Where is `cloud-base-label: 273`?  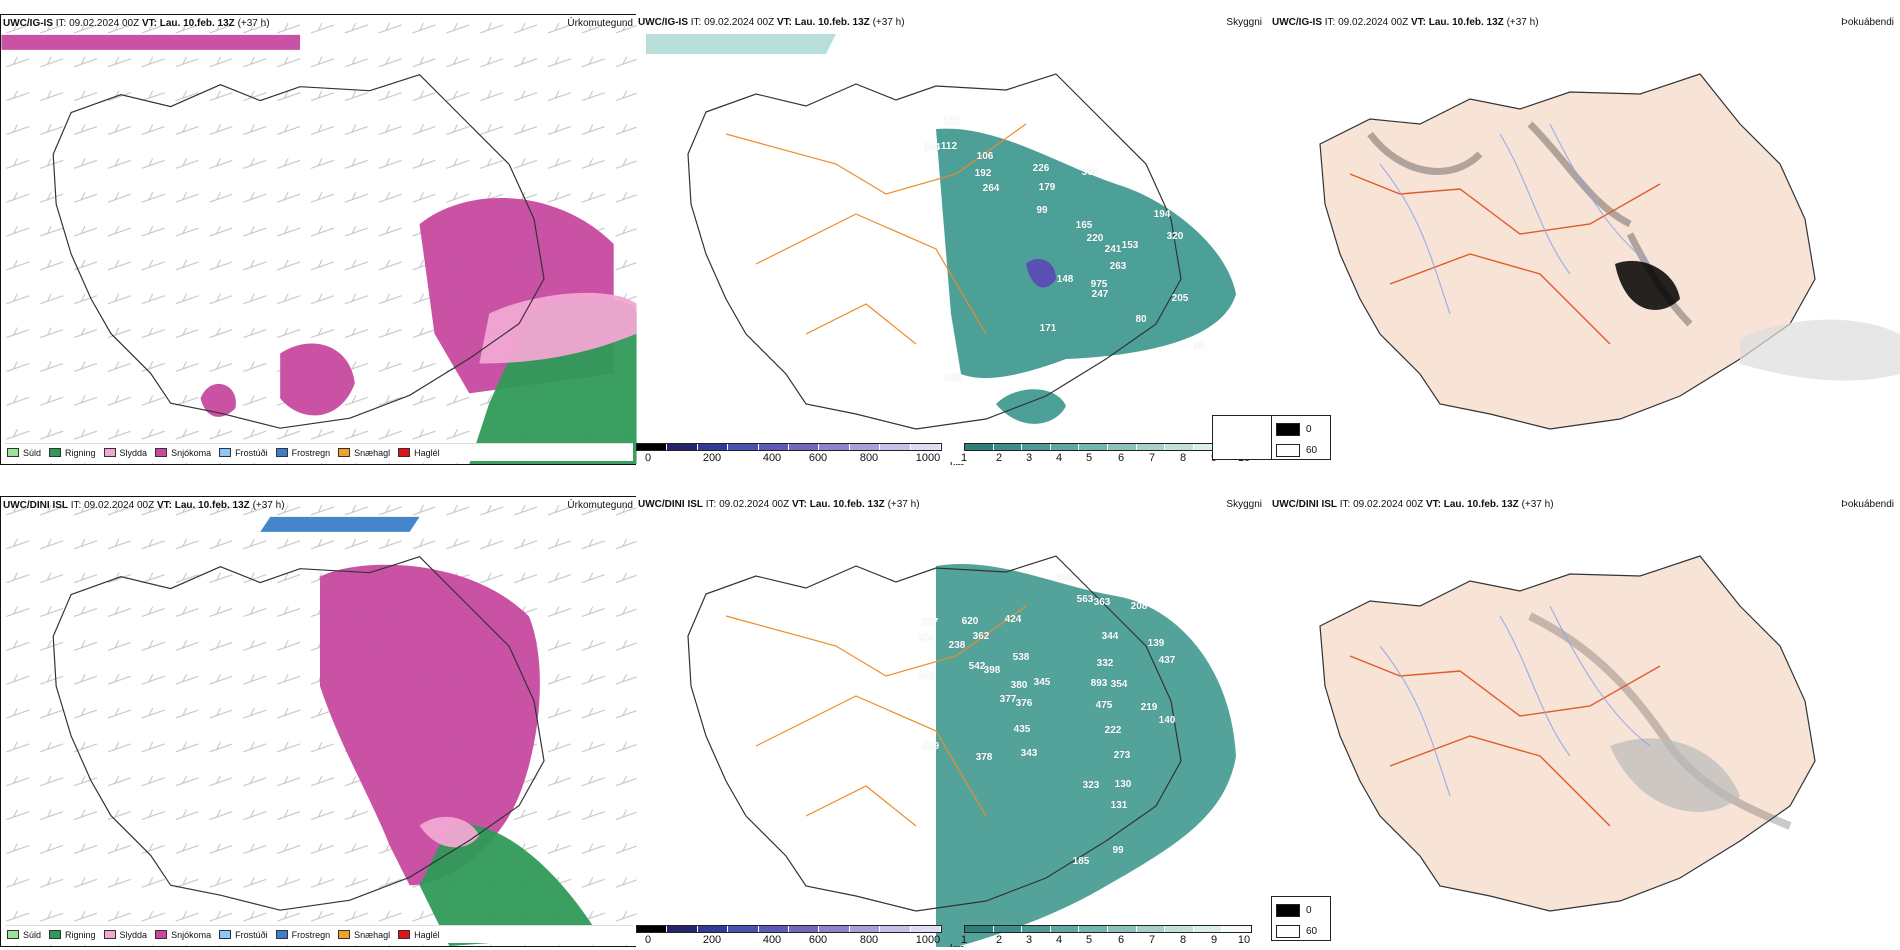
cloud-base-label: 273 is located at coordinates (1122, 755).